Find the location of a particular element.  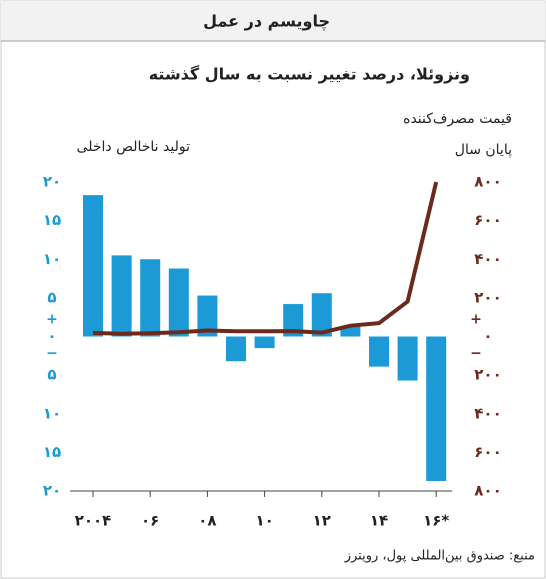

source: منبع: صندوق بین‌المللی پول، رویترز is located at coordinates (439, 556).